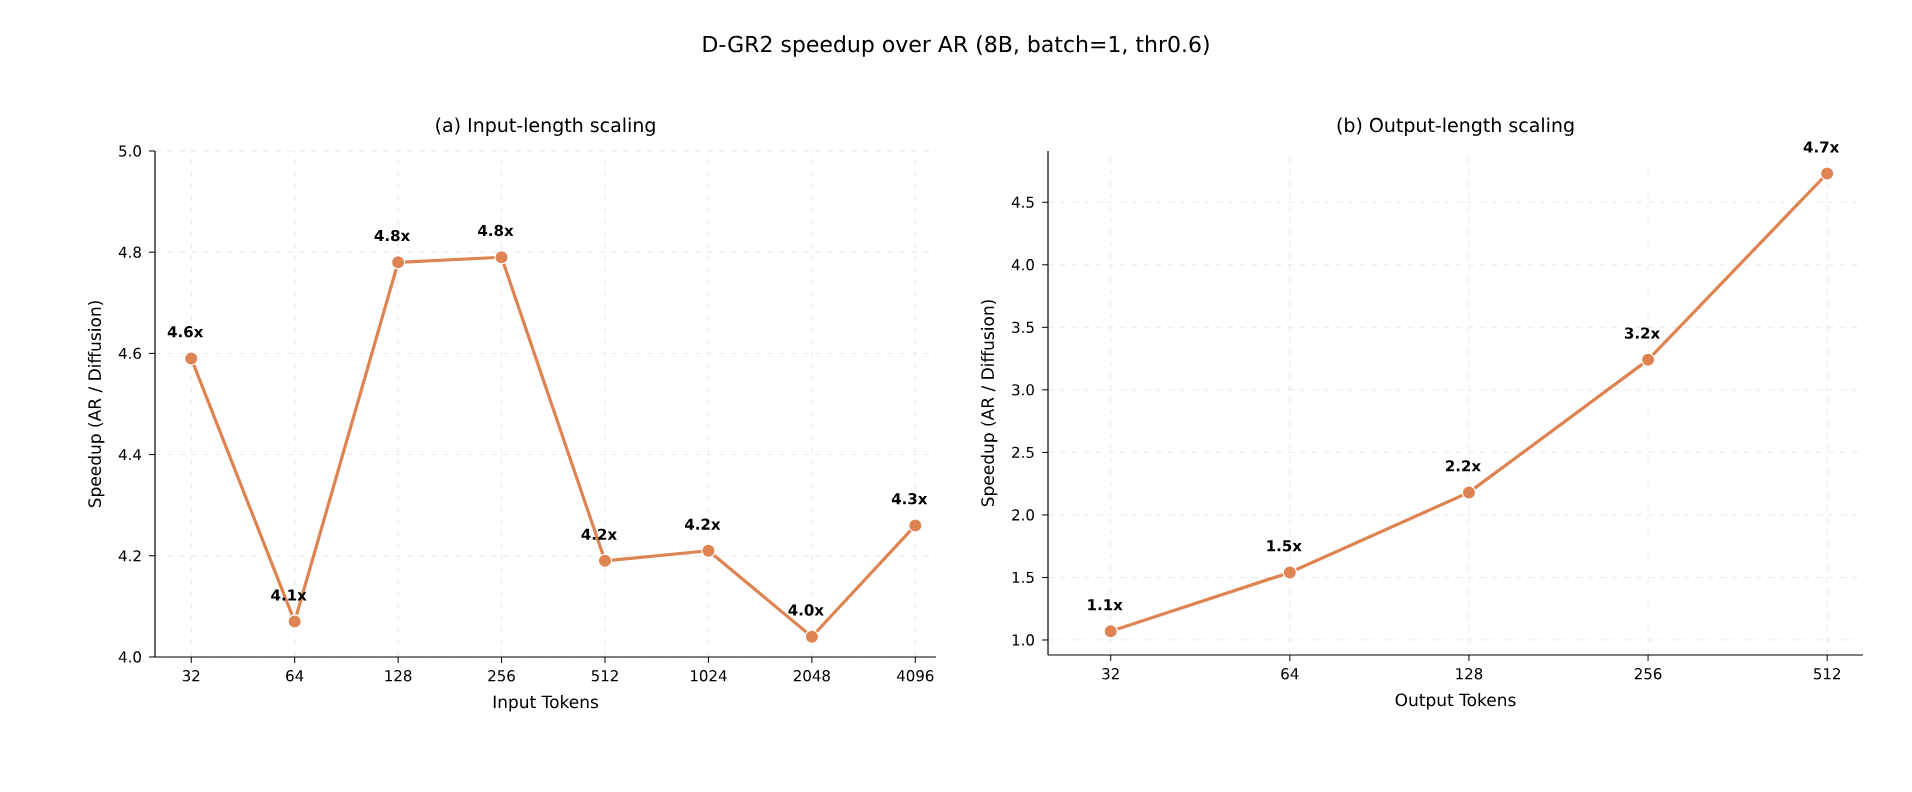 Image resolution: width=1912 pixels, height=792 pixels. What do you see at coordinates (129, 556) in the screenshot?
I see `y-tick-label: 4.2` at bounding box center [129, 556].